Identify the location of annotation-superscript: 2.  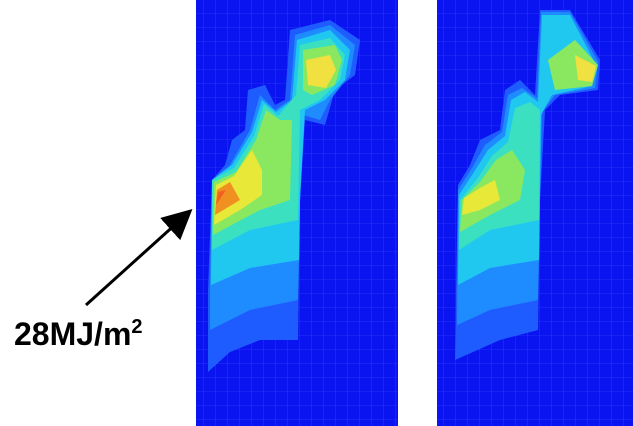
(136, 327).